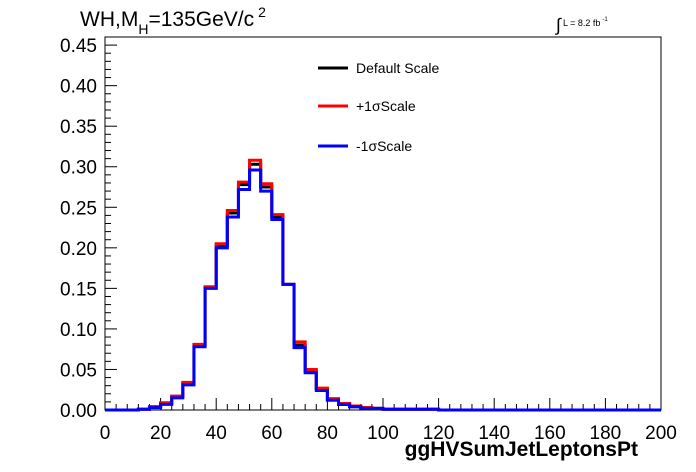  Describe the element at coordinates (78, 411) in the screenshot. I see `y-tick-label: 0.00` at that location.